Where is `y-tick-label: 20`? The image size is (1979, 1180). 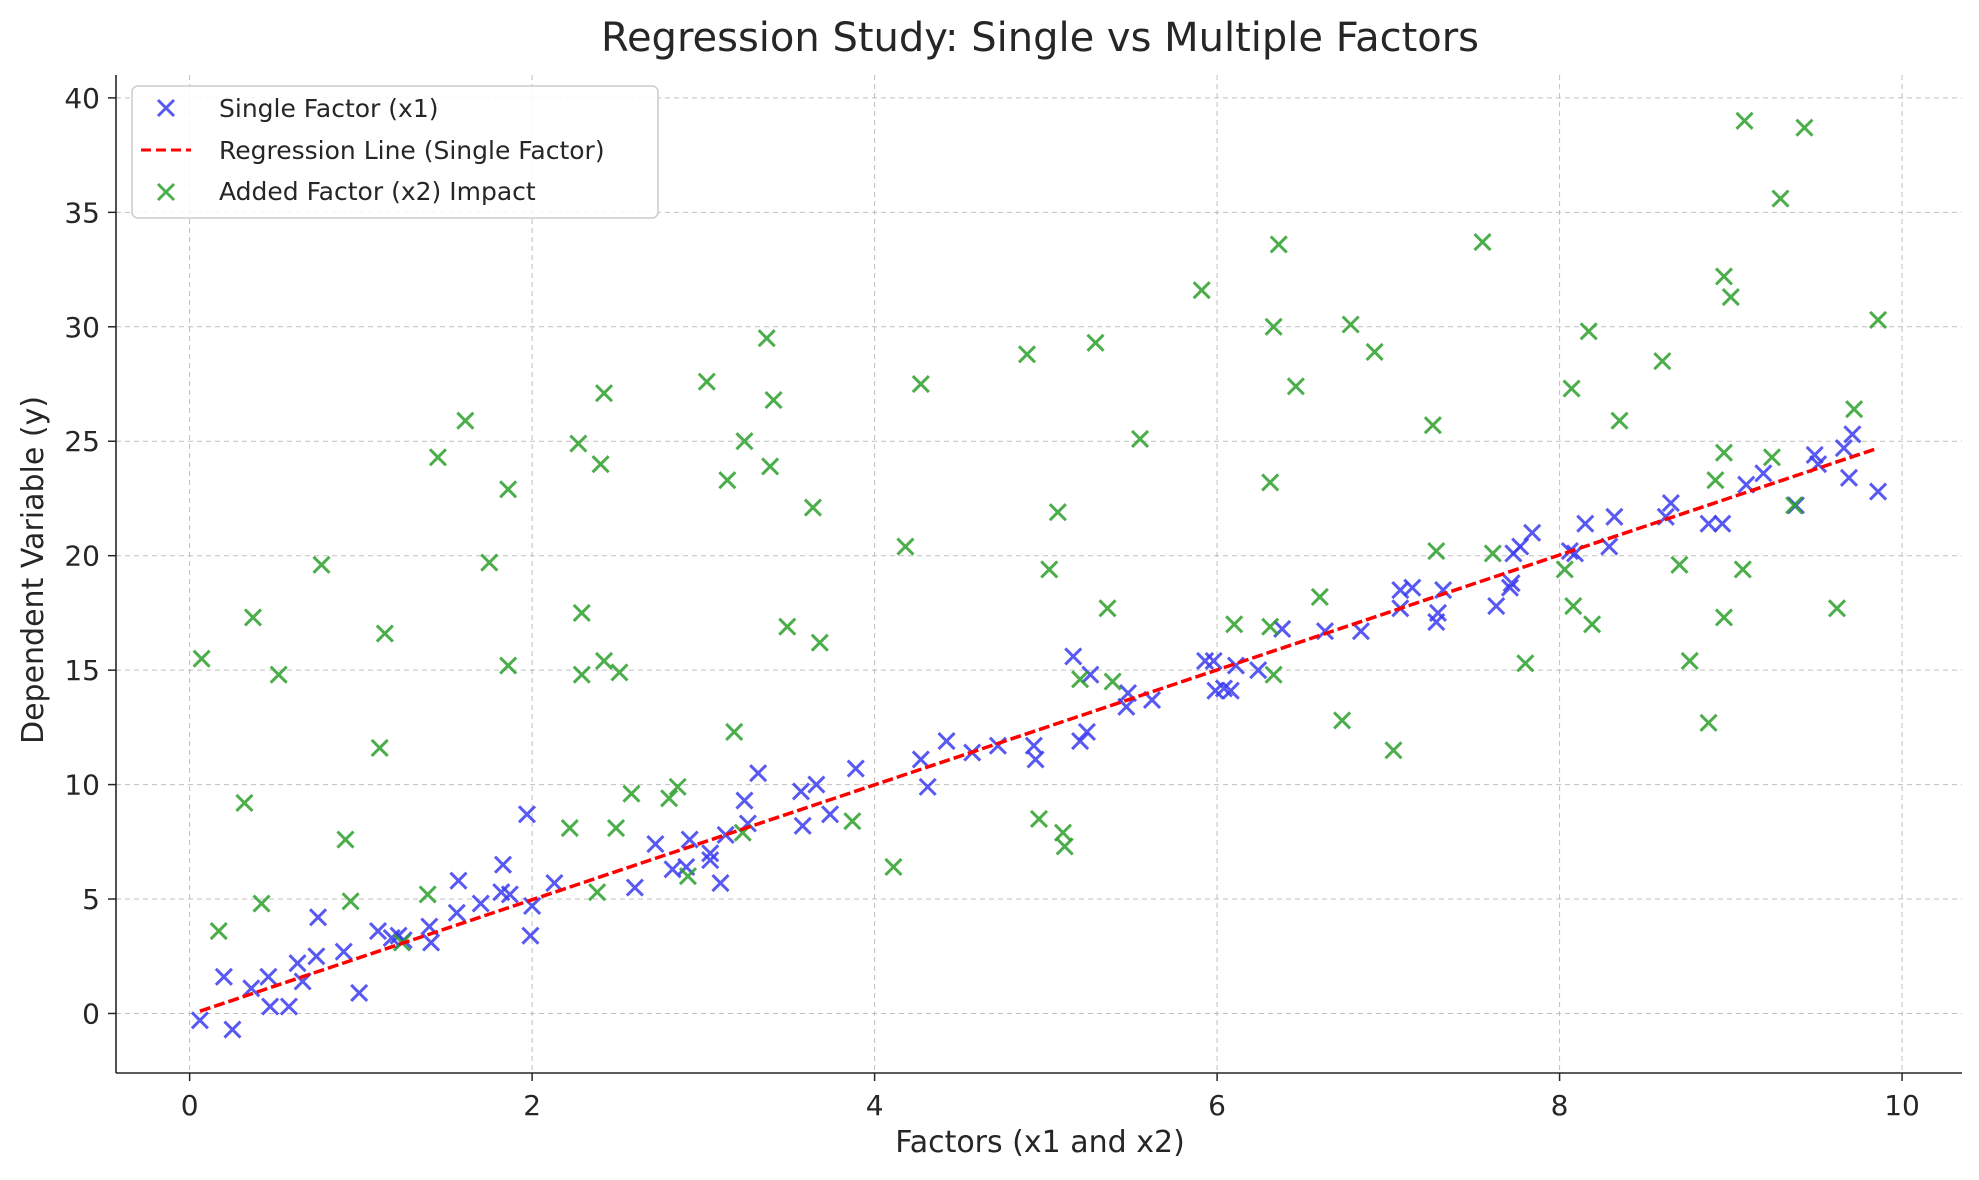 y-tick-label: 20 is located at coordinates (82, 556).